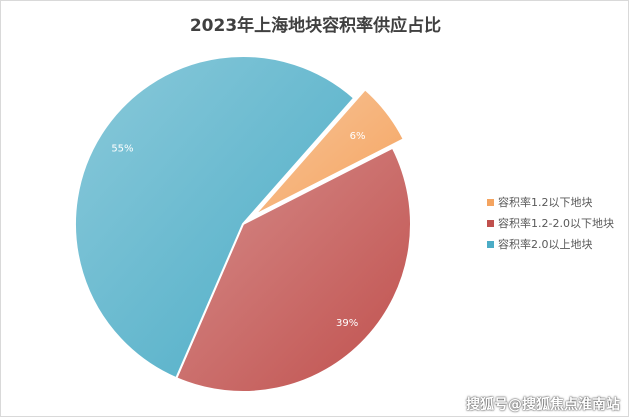 The image size is (629, 418). What do you see at coordinates (315, 26) in the screenshot?
I see `chart-title: 2023年上海地块容积率供应占比` at bounding box center [315, 26].